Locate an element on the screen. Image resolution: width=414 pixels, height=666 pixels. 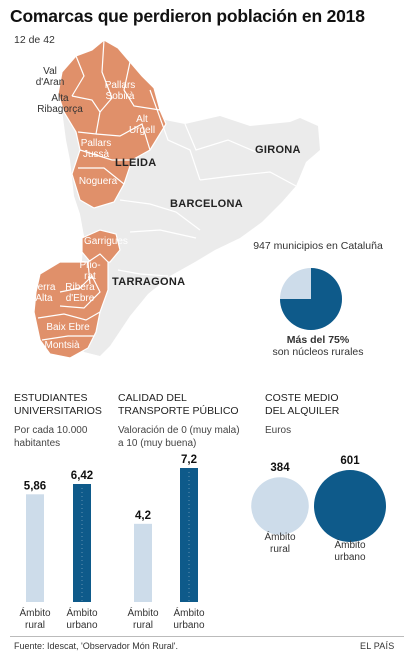
pie-label-top: 947 municipios en Cataluña is located at coordinates (318, 246).